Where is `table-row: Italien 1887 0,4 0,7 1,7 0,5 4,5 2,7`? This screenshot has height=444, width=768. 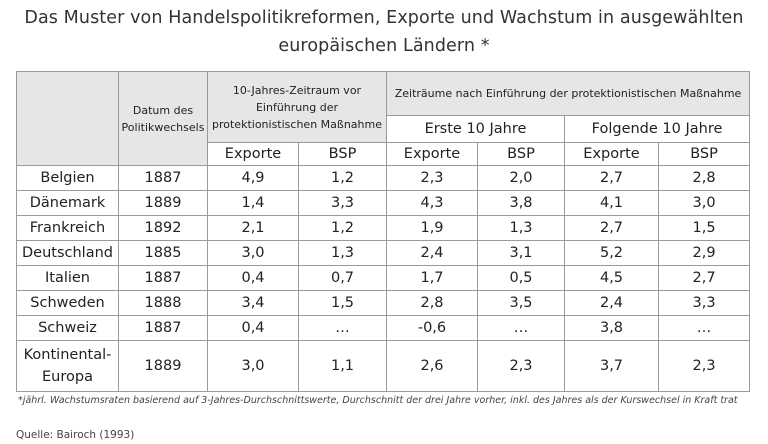 table-row: Italien 1887 0,4 0,7 1,7 0,5 4,5 2,7 is located at coordinates (383, 278).